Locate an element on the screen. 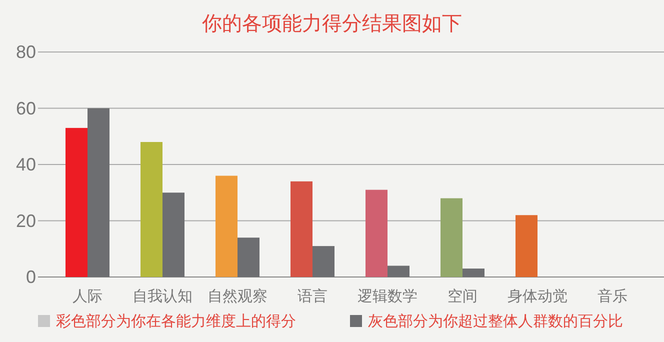 The height and width of the screenshot is (342, 664). x-tick-label: 语言 is located at coordinates (313, 296).